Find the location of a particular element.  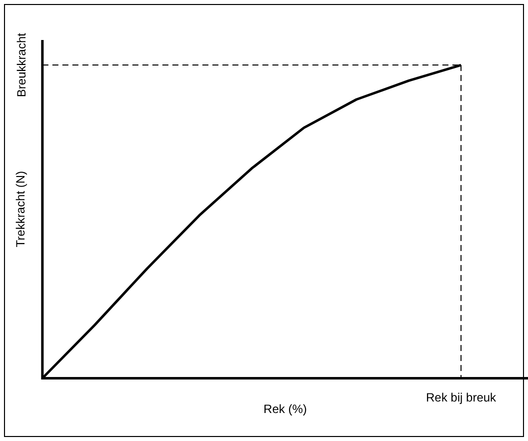

text: Breukkracht is located at coordinates (21, 65).